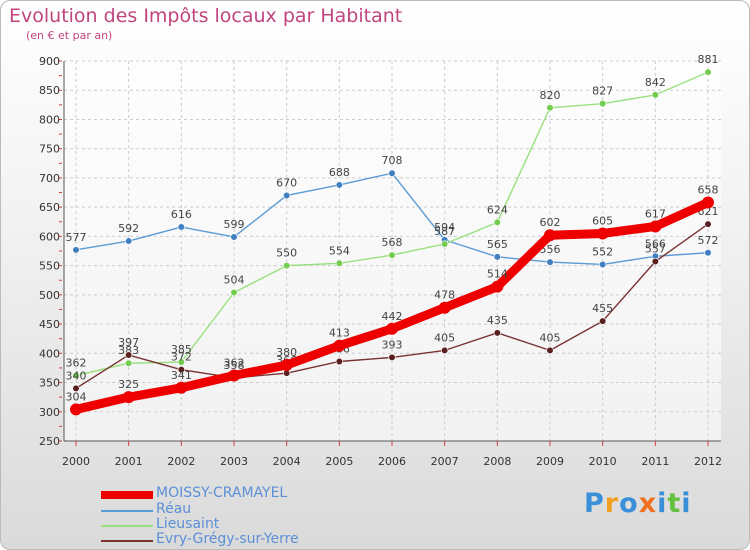 The image size is (750, 550). Describe the element at coordinates (550, 337) in the screenshot. I see `data-label-evry-gregy-sur-yerre: 405` at that location.